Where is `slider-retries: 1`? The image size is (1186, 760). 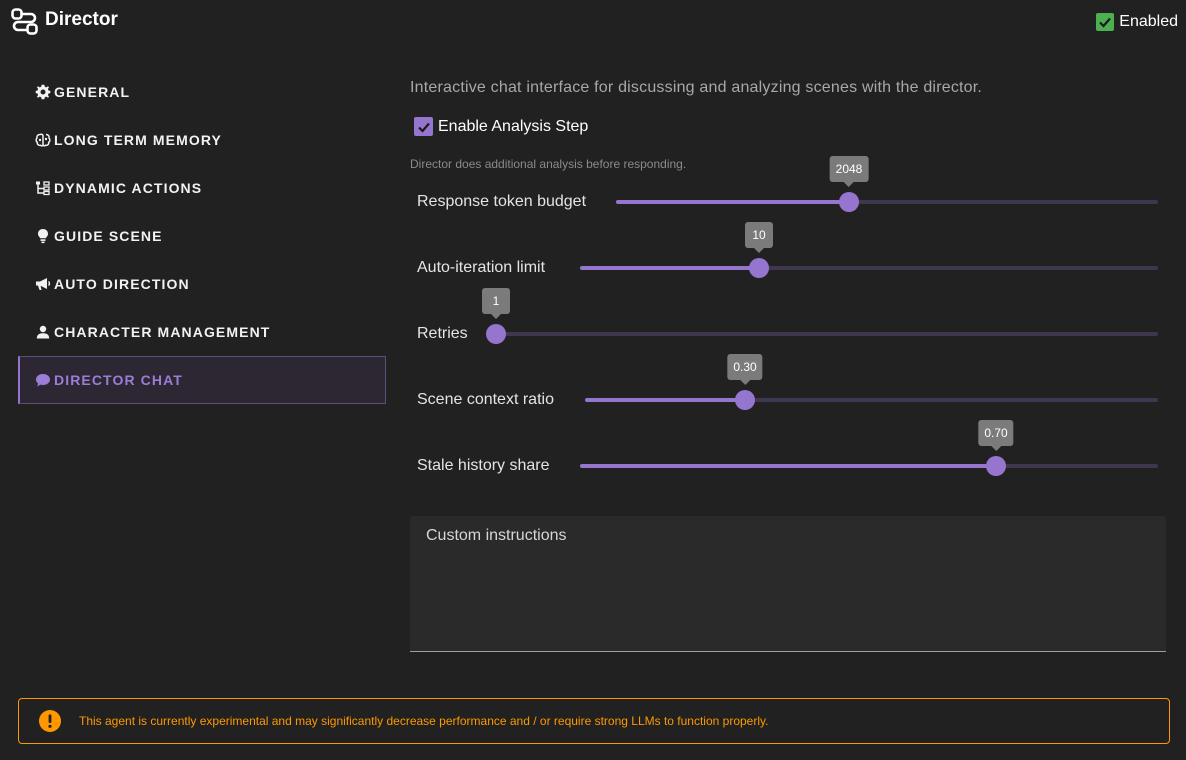
slider-retries: 1 is located at coordinates (820, 316).